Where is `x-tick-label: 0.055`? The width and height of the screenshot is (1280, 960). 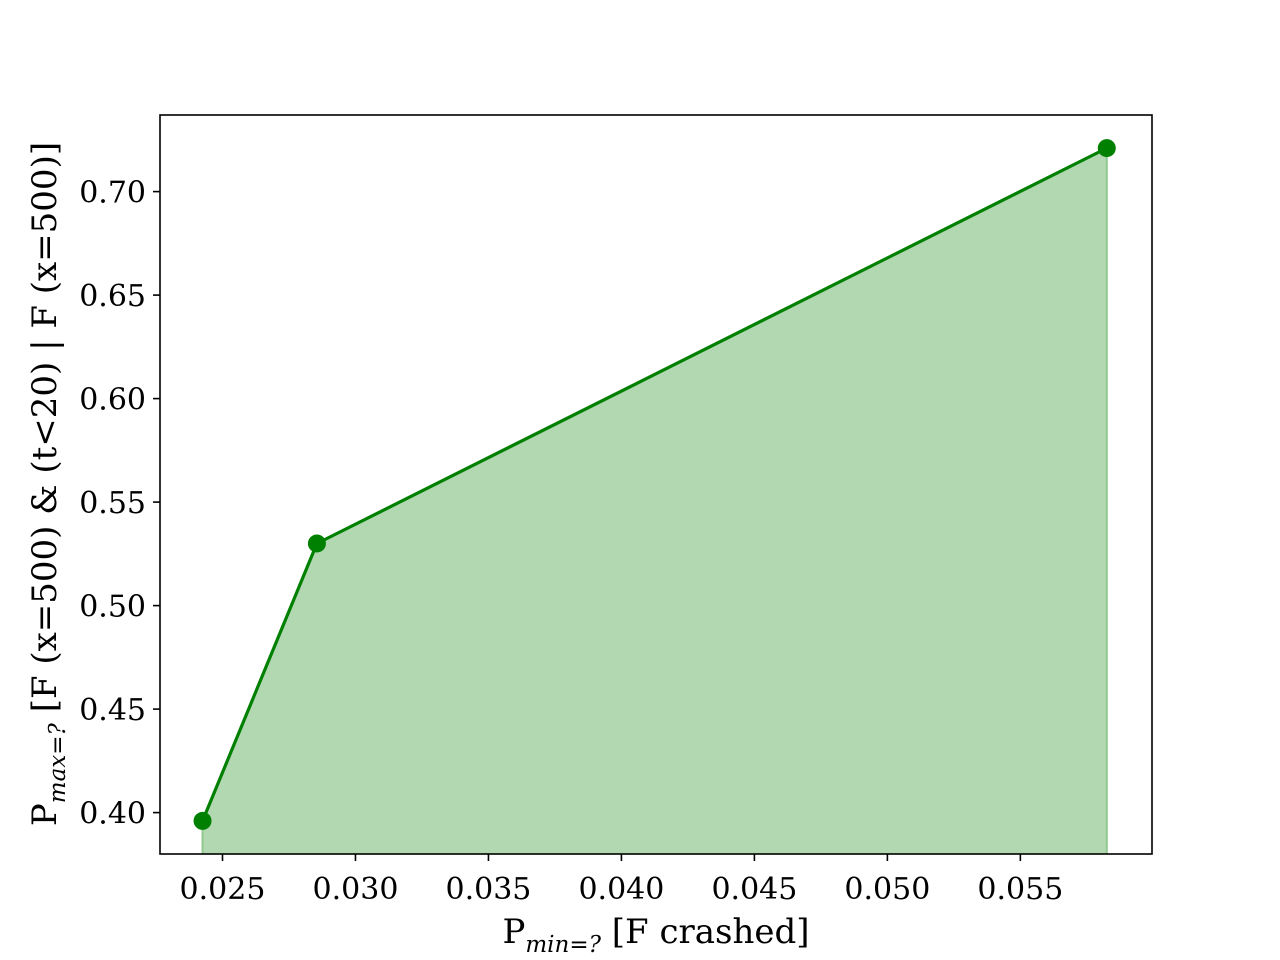
x-tick-label: 0.055 is located at coordinates (1020, 889).